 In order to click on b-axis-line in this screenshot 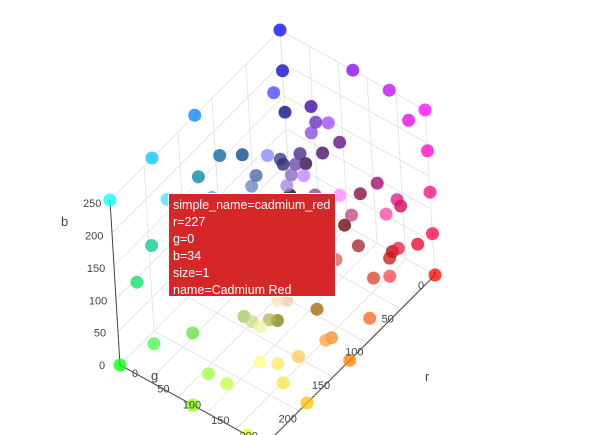, I will do `click(115, 282)`.